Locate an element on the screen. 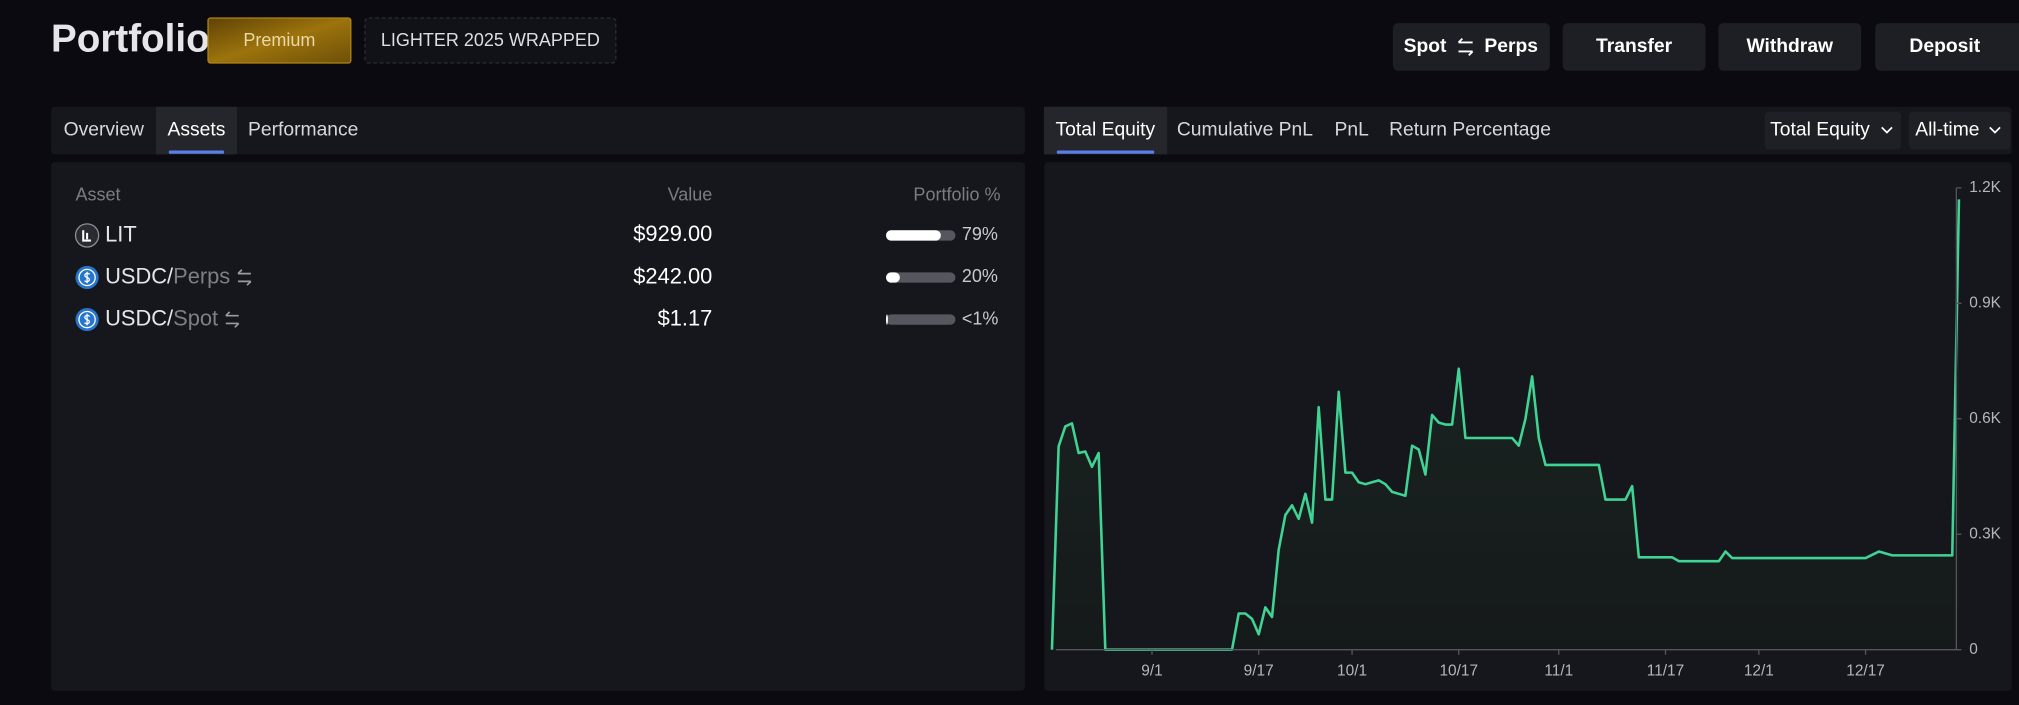  premium-badge is located at coordinates (279, 40).